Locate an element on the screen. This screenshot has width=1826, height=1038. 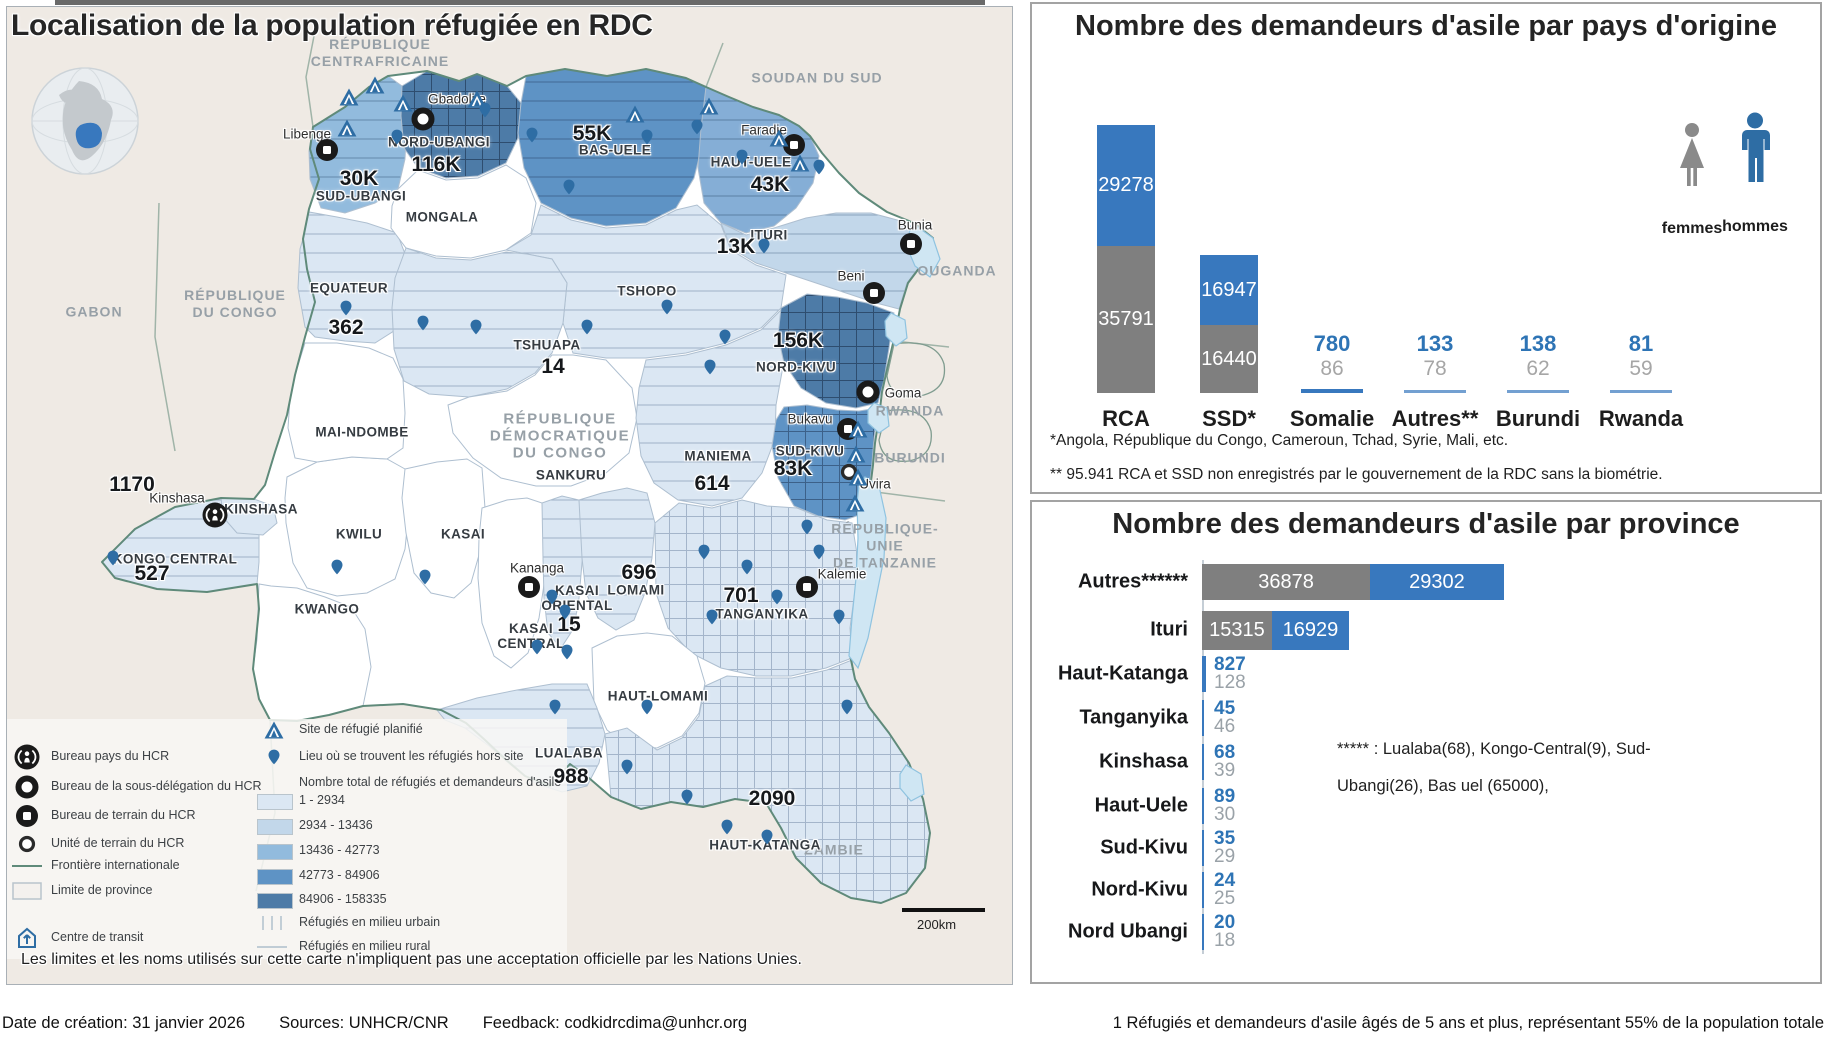
footer-item: Sources: UNHCR/CNR is located at coordinates (364, 1023).